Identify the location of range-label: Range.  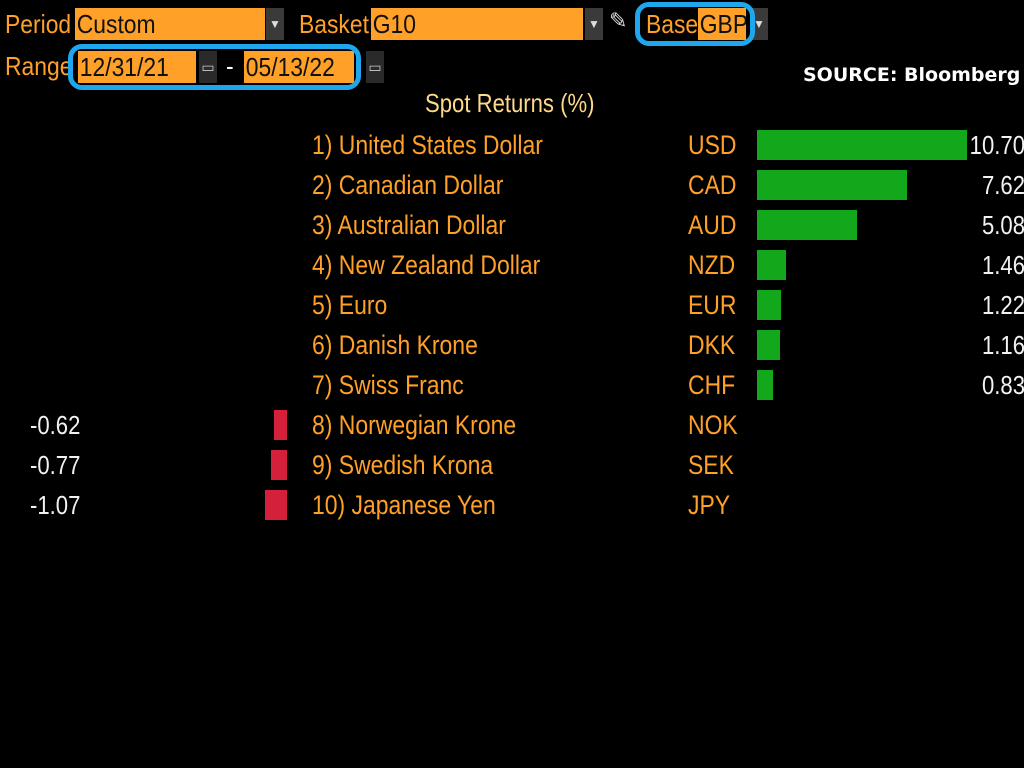
(39, 66).